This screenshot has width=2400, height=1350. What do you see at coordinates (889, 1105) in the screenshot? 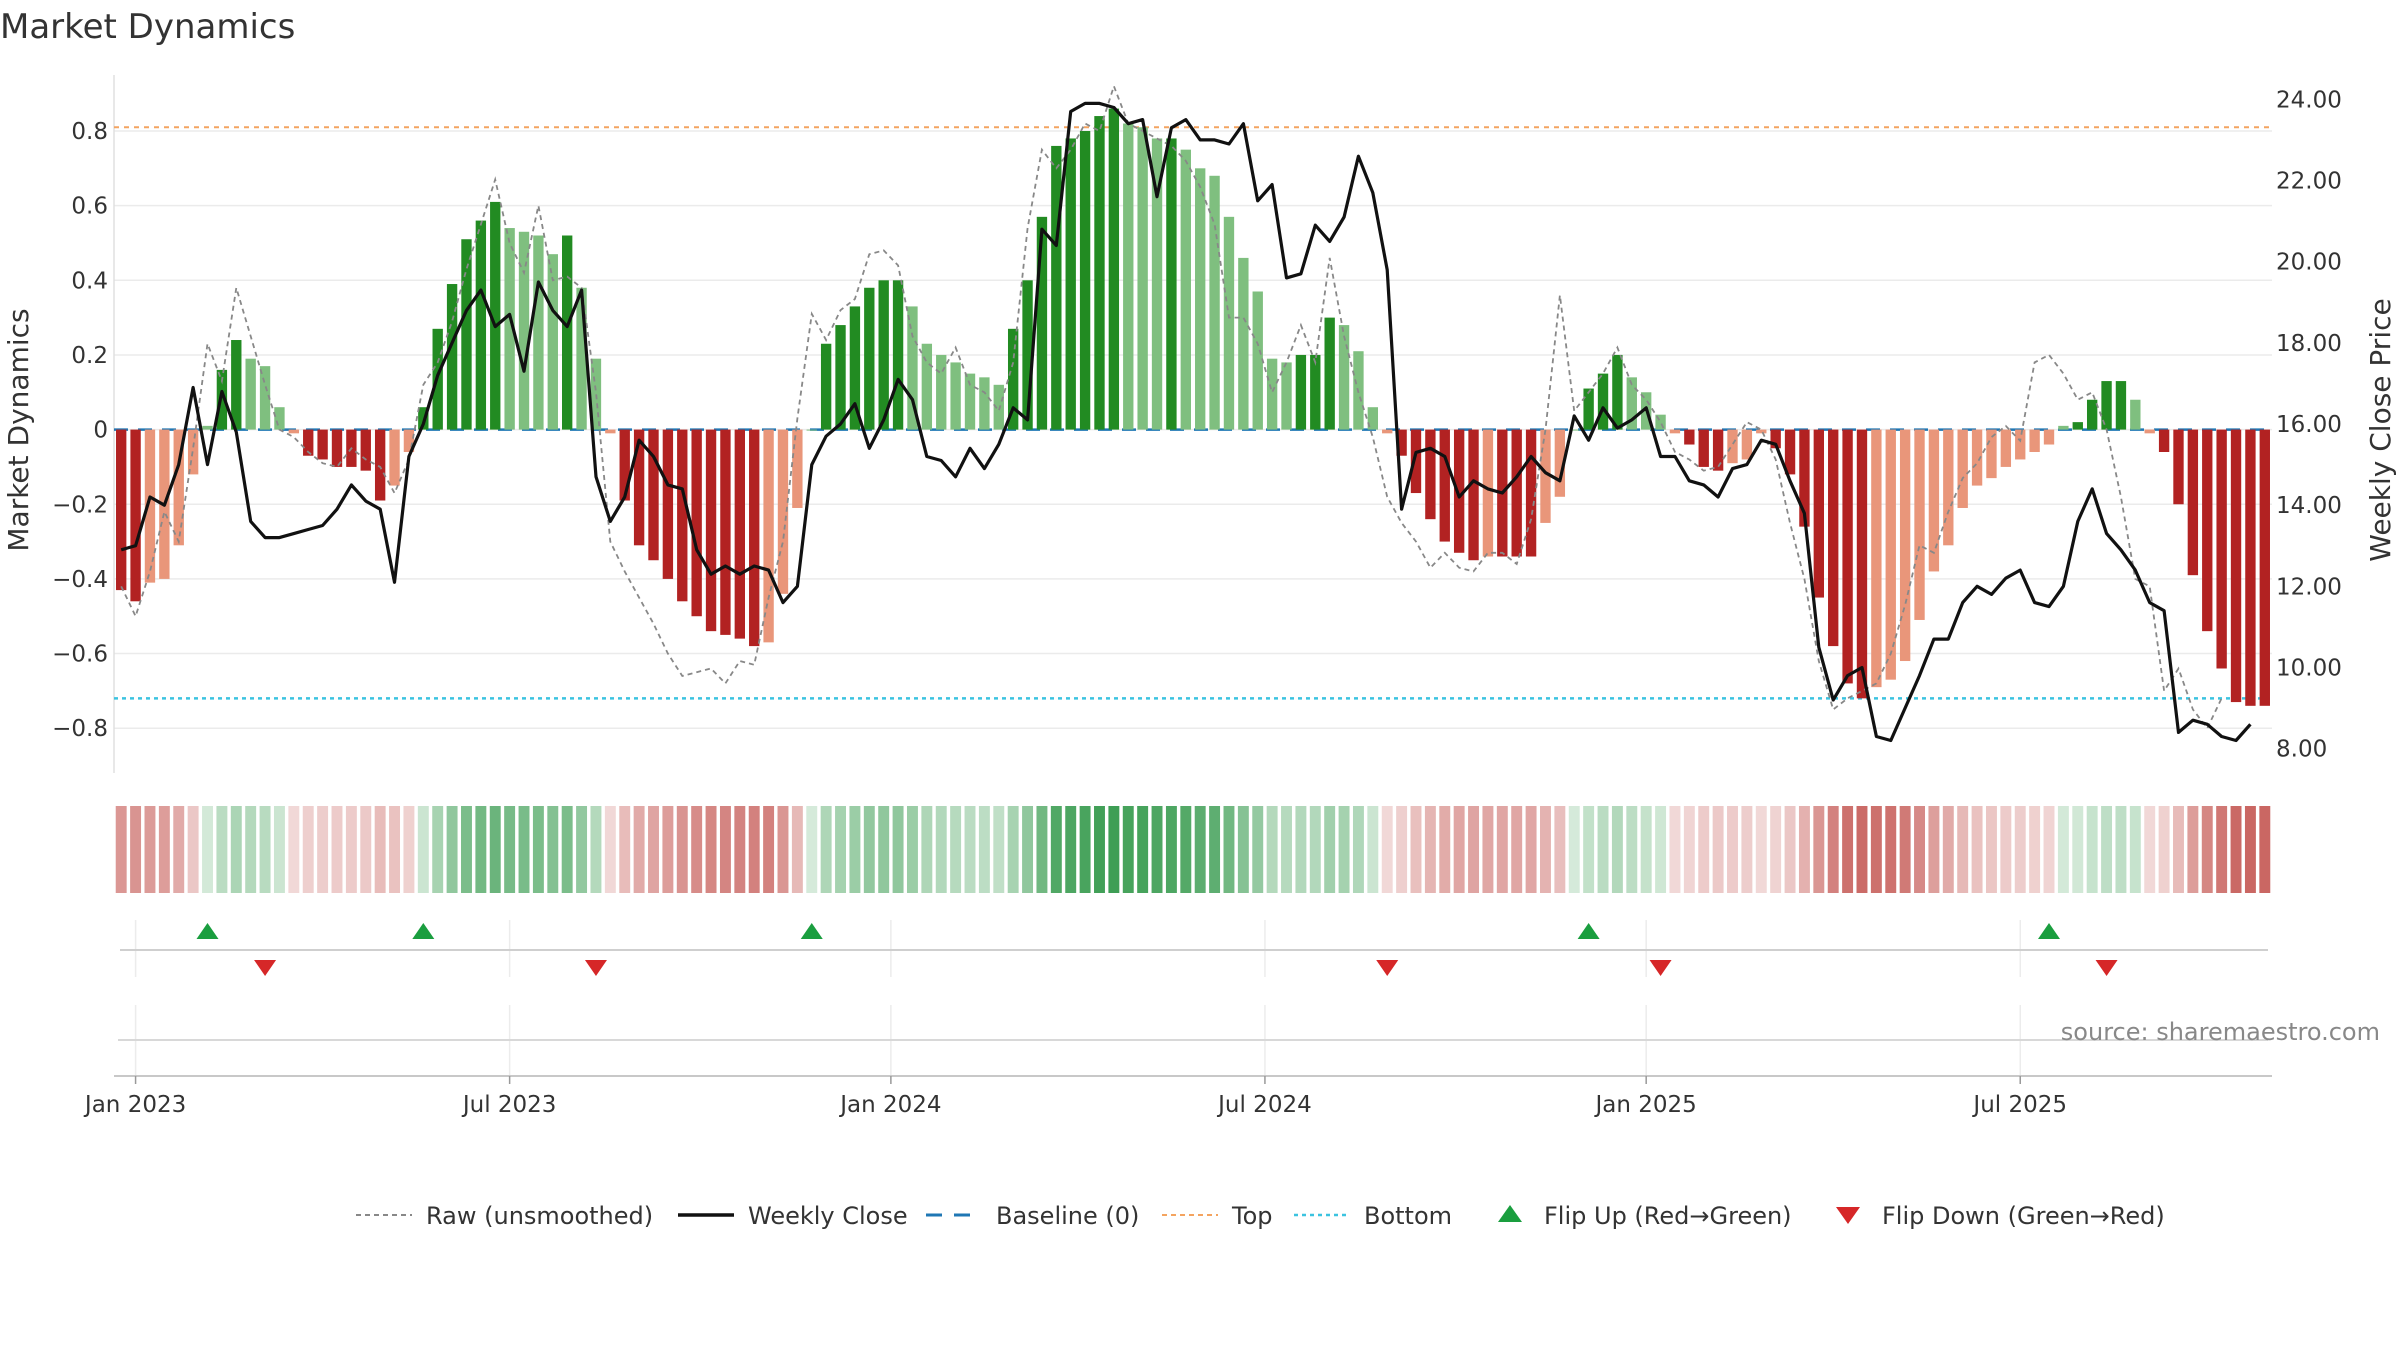
I see `x-tick-label: Jan 2024` at bounding box center [889, 1105].